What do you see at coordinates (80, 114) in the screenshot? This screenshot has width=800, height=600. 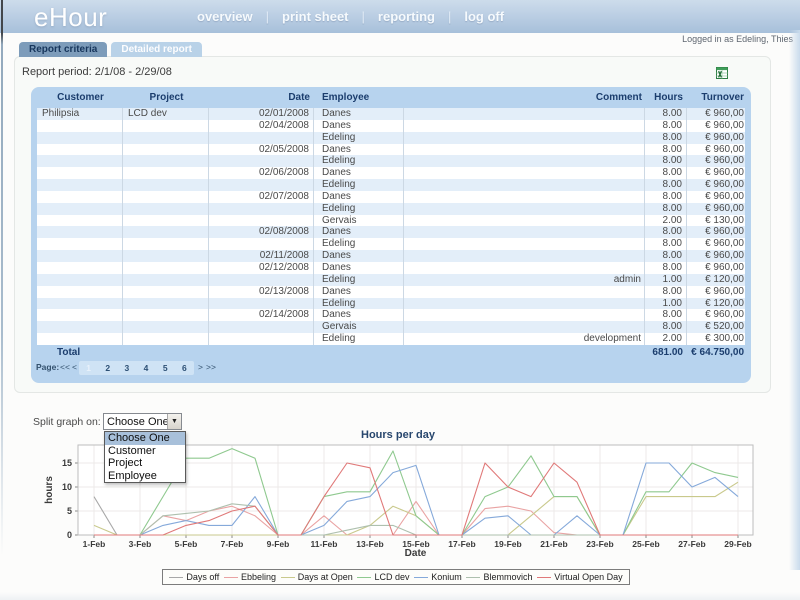 I see `cell: Philipsia` at bounding box center [80, 114].